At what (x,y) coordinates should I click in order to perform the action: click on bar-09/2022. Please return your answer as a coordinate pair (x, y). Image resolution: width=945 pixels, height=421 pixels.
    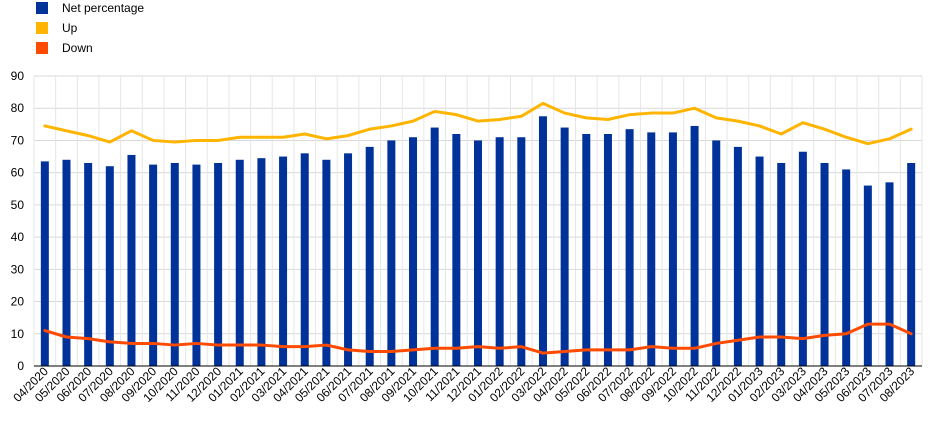
    Looking at the image, I should click on (672, 249).